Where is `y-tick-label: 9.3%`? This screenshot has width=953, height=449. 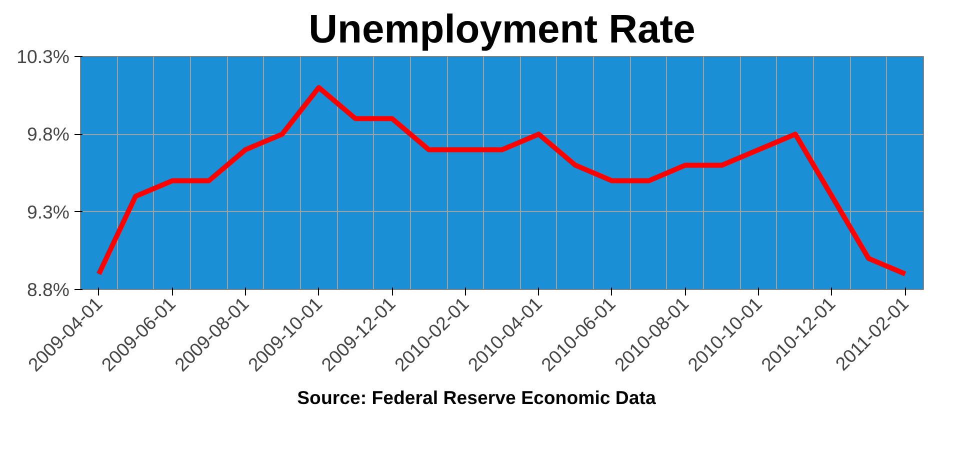
y-tick-label: 9.3% is located at coordinates (48, 211).